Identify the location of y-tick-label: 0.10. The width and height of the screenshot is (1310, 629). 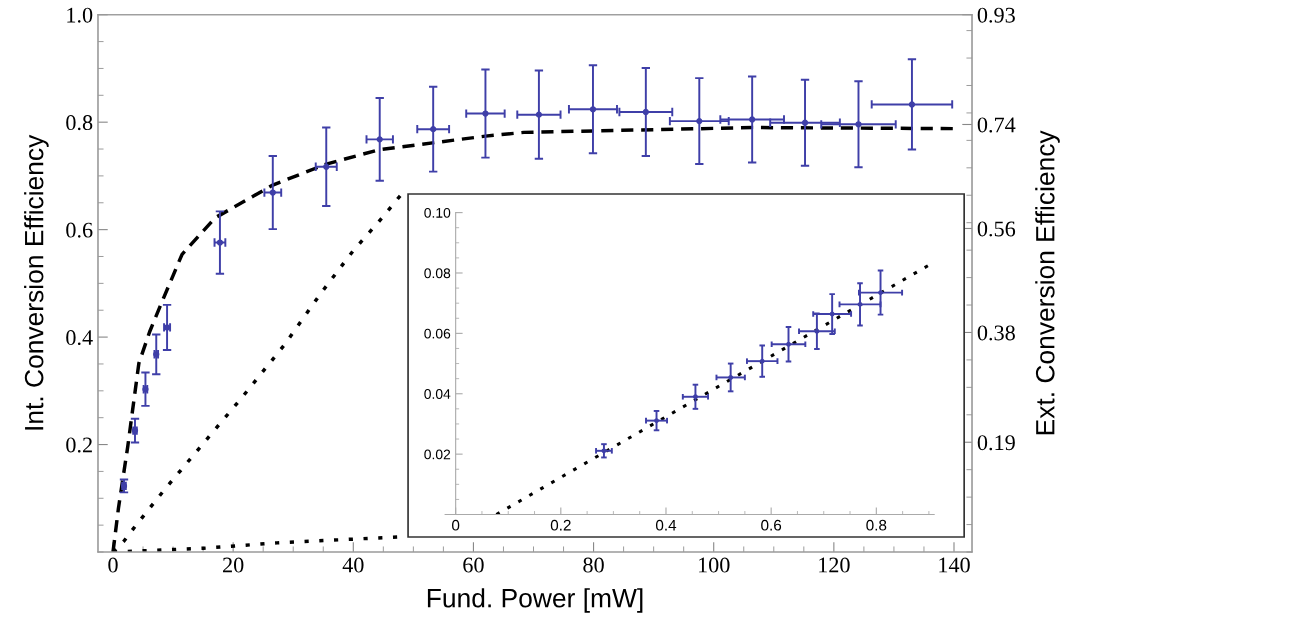
(437, 212).